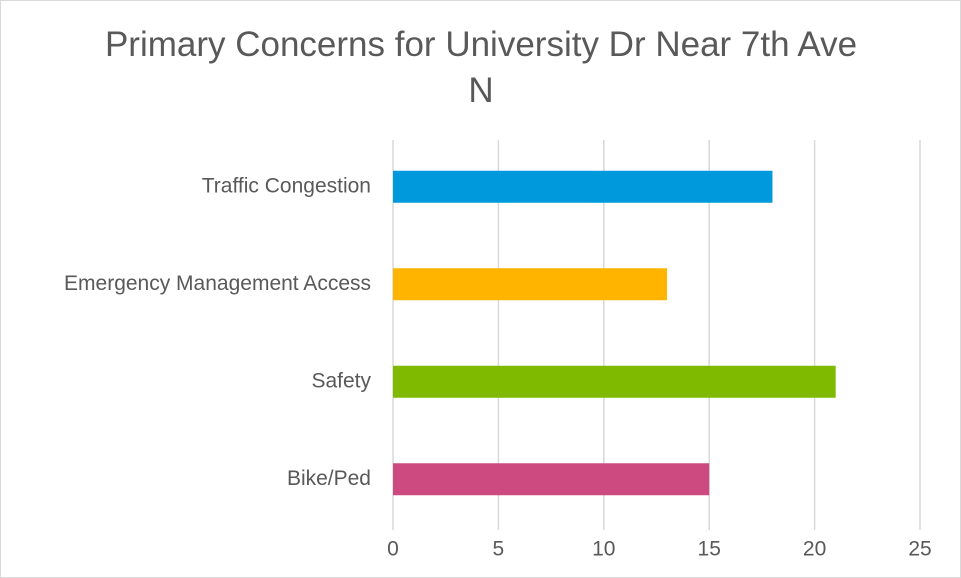 This screenshot has width=961, height=578. What do you see at coordinates (919, 549) in the screenshot?
I see `x-tick-label: 25` at bounding box center [919, 549].